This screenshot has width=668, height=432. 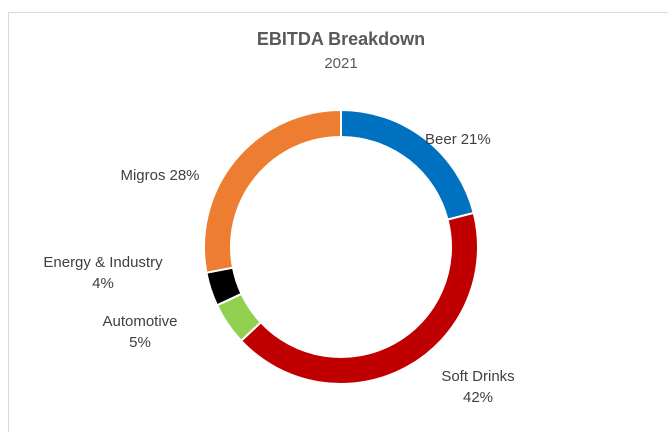 I want to click on chart-subtitle: 2021, so click(x=340, y=63).